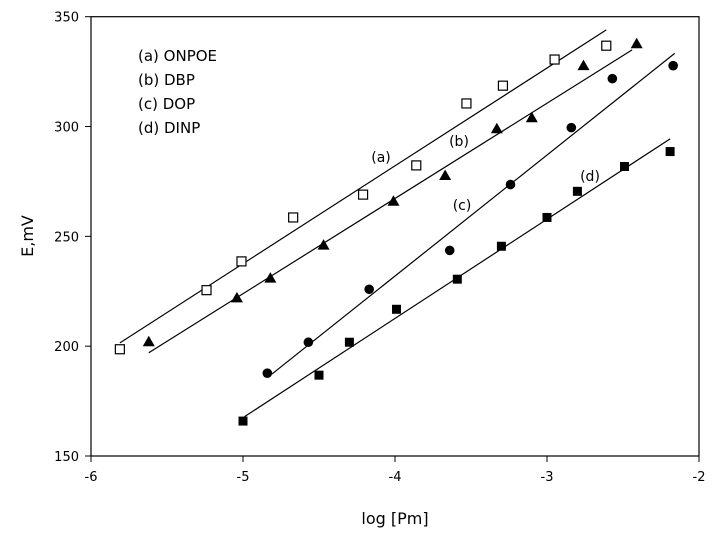 Image resolution: width=720 pixels, height=542 pixels. What do you see at coordinates (66, 237) in the screenshot?
I see `y-tick-label: 250` at bounding box center [66, 237].